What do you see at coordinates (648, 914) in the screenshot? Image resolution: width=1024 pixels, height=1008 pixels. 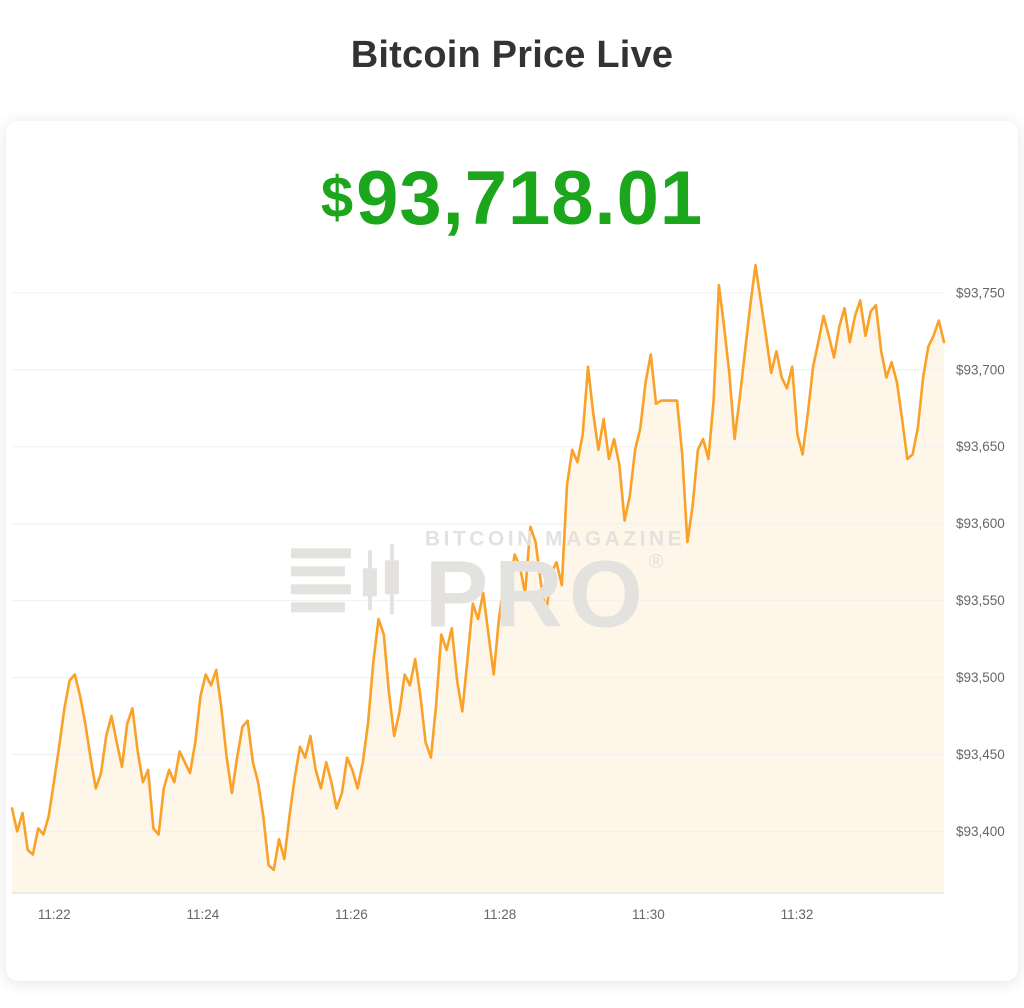 I see `x-axis-tick-label: 11:30` at bounding box center [648, 914].